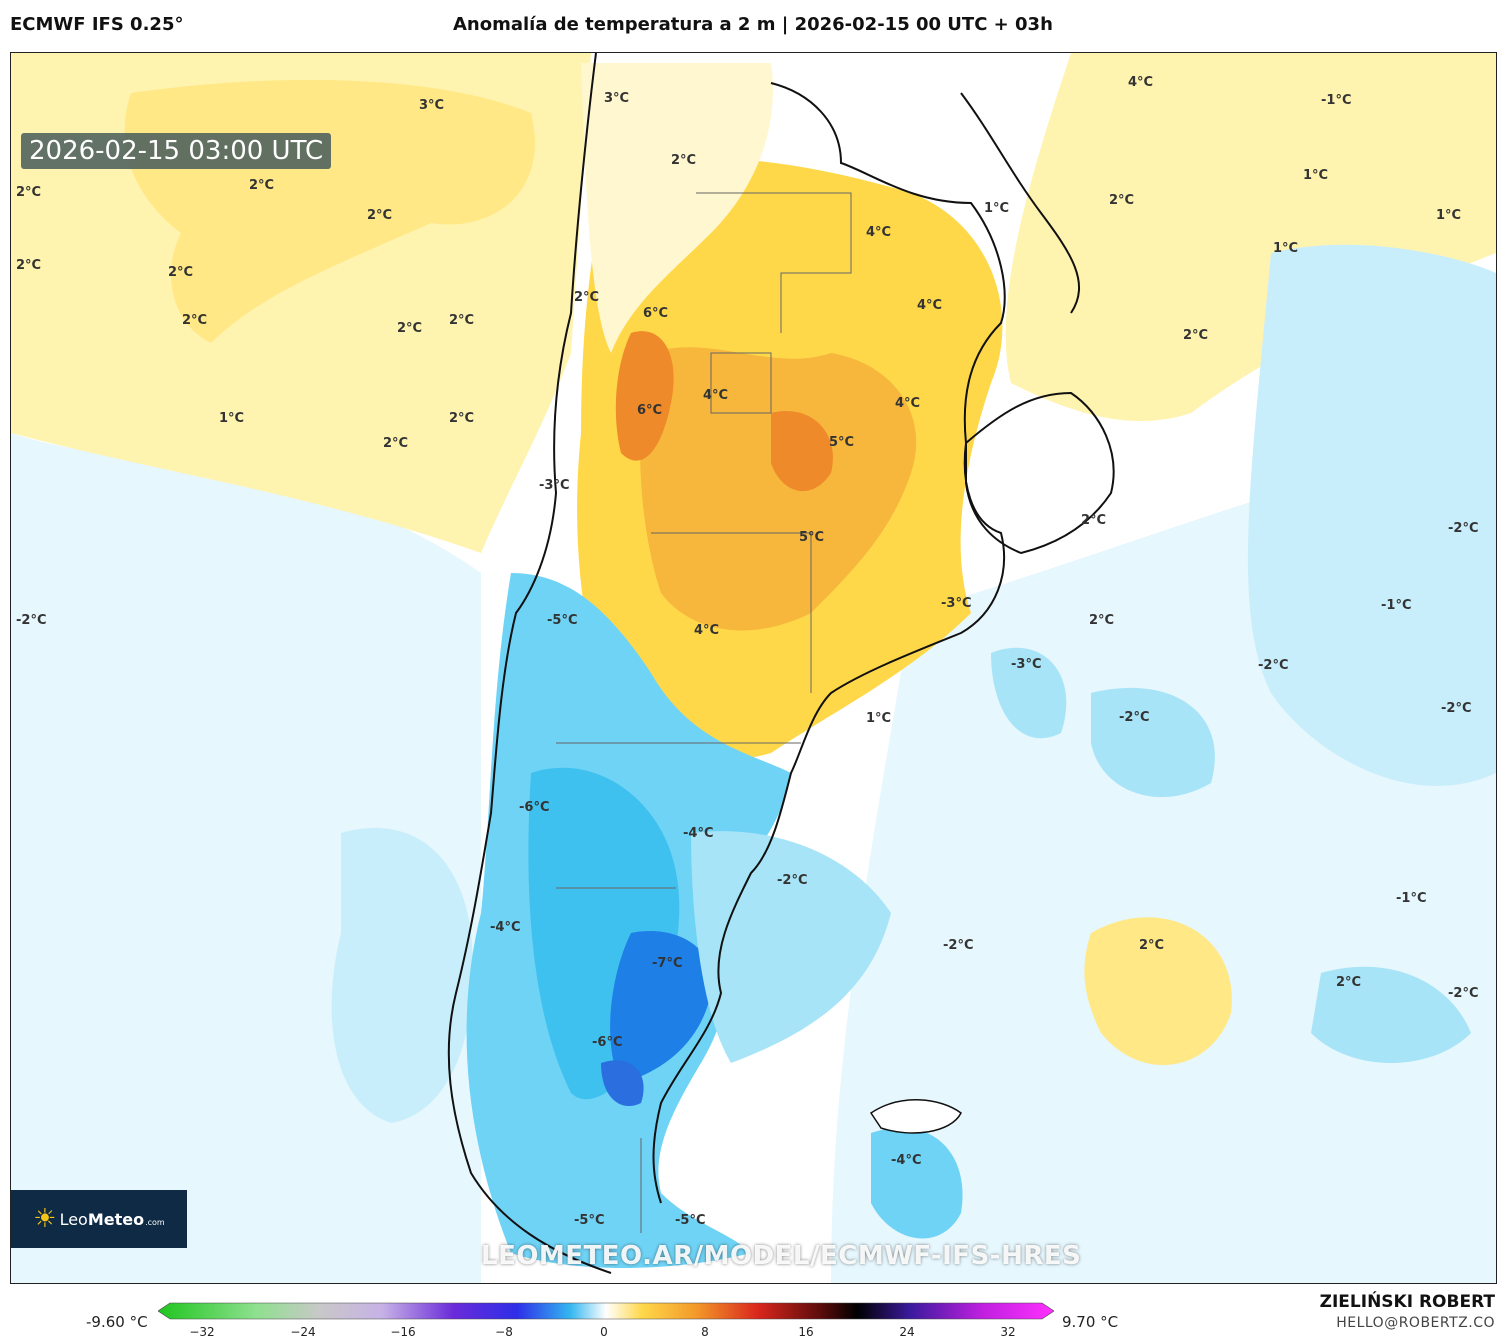 The image size is (1505, 1339). I want to click on logo-brand: LeoMeteo, so click(102, 1219).